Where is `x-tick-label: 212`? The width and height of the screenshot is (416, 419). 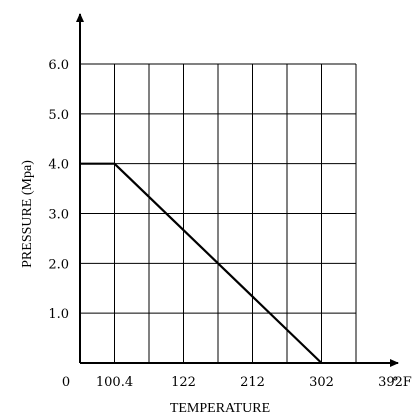
x-tick-label: 212 is located at coordinates (252, 382).